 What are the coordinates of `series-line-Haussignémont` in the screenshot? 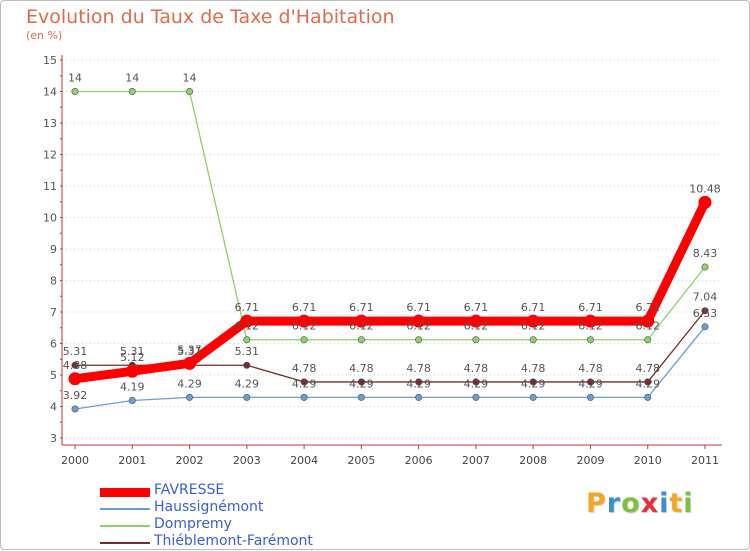 It's located at (390, 368).